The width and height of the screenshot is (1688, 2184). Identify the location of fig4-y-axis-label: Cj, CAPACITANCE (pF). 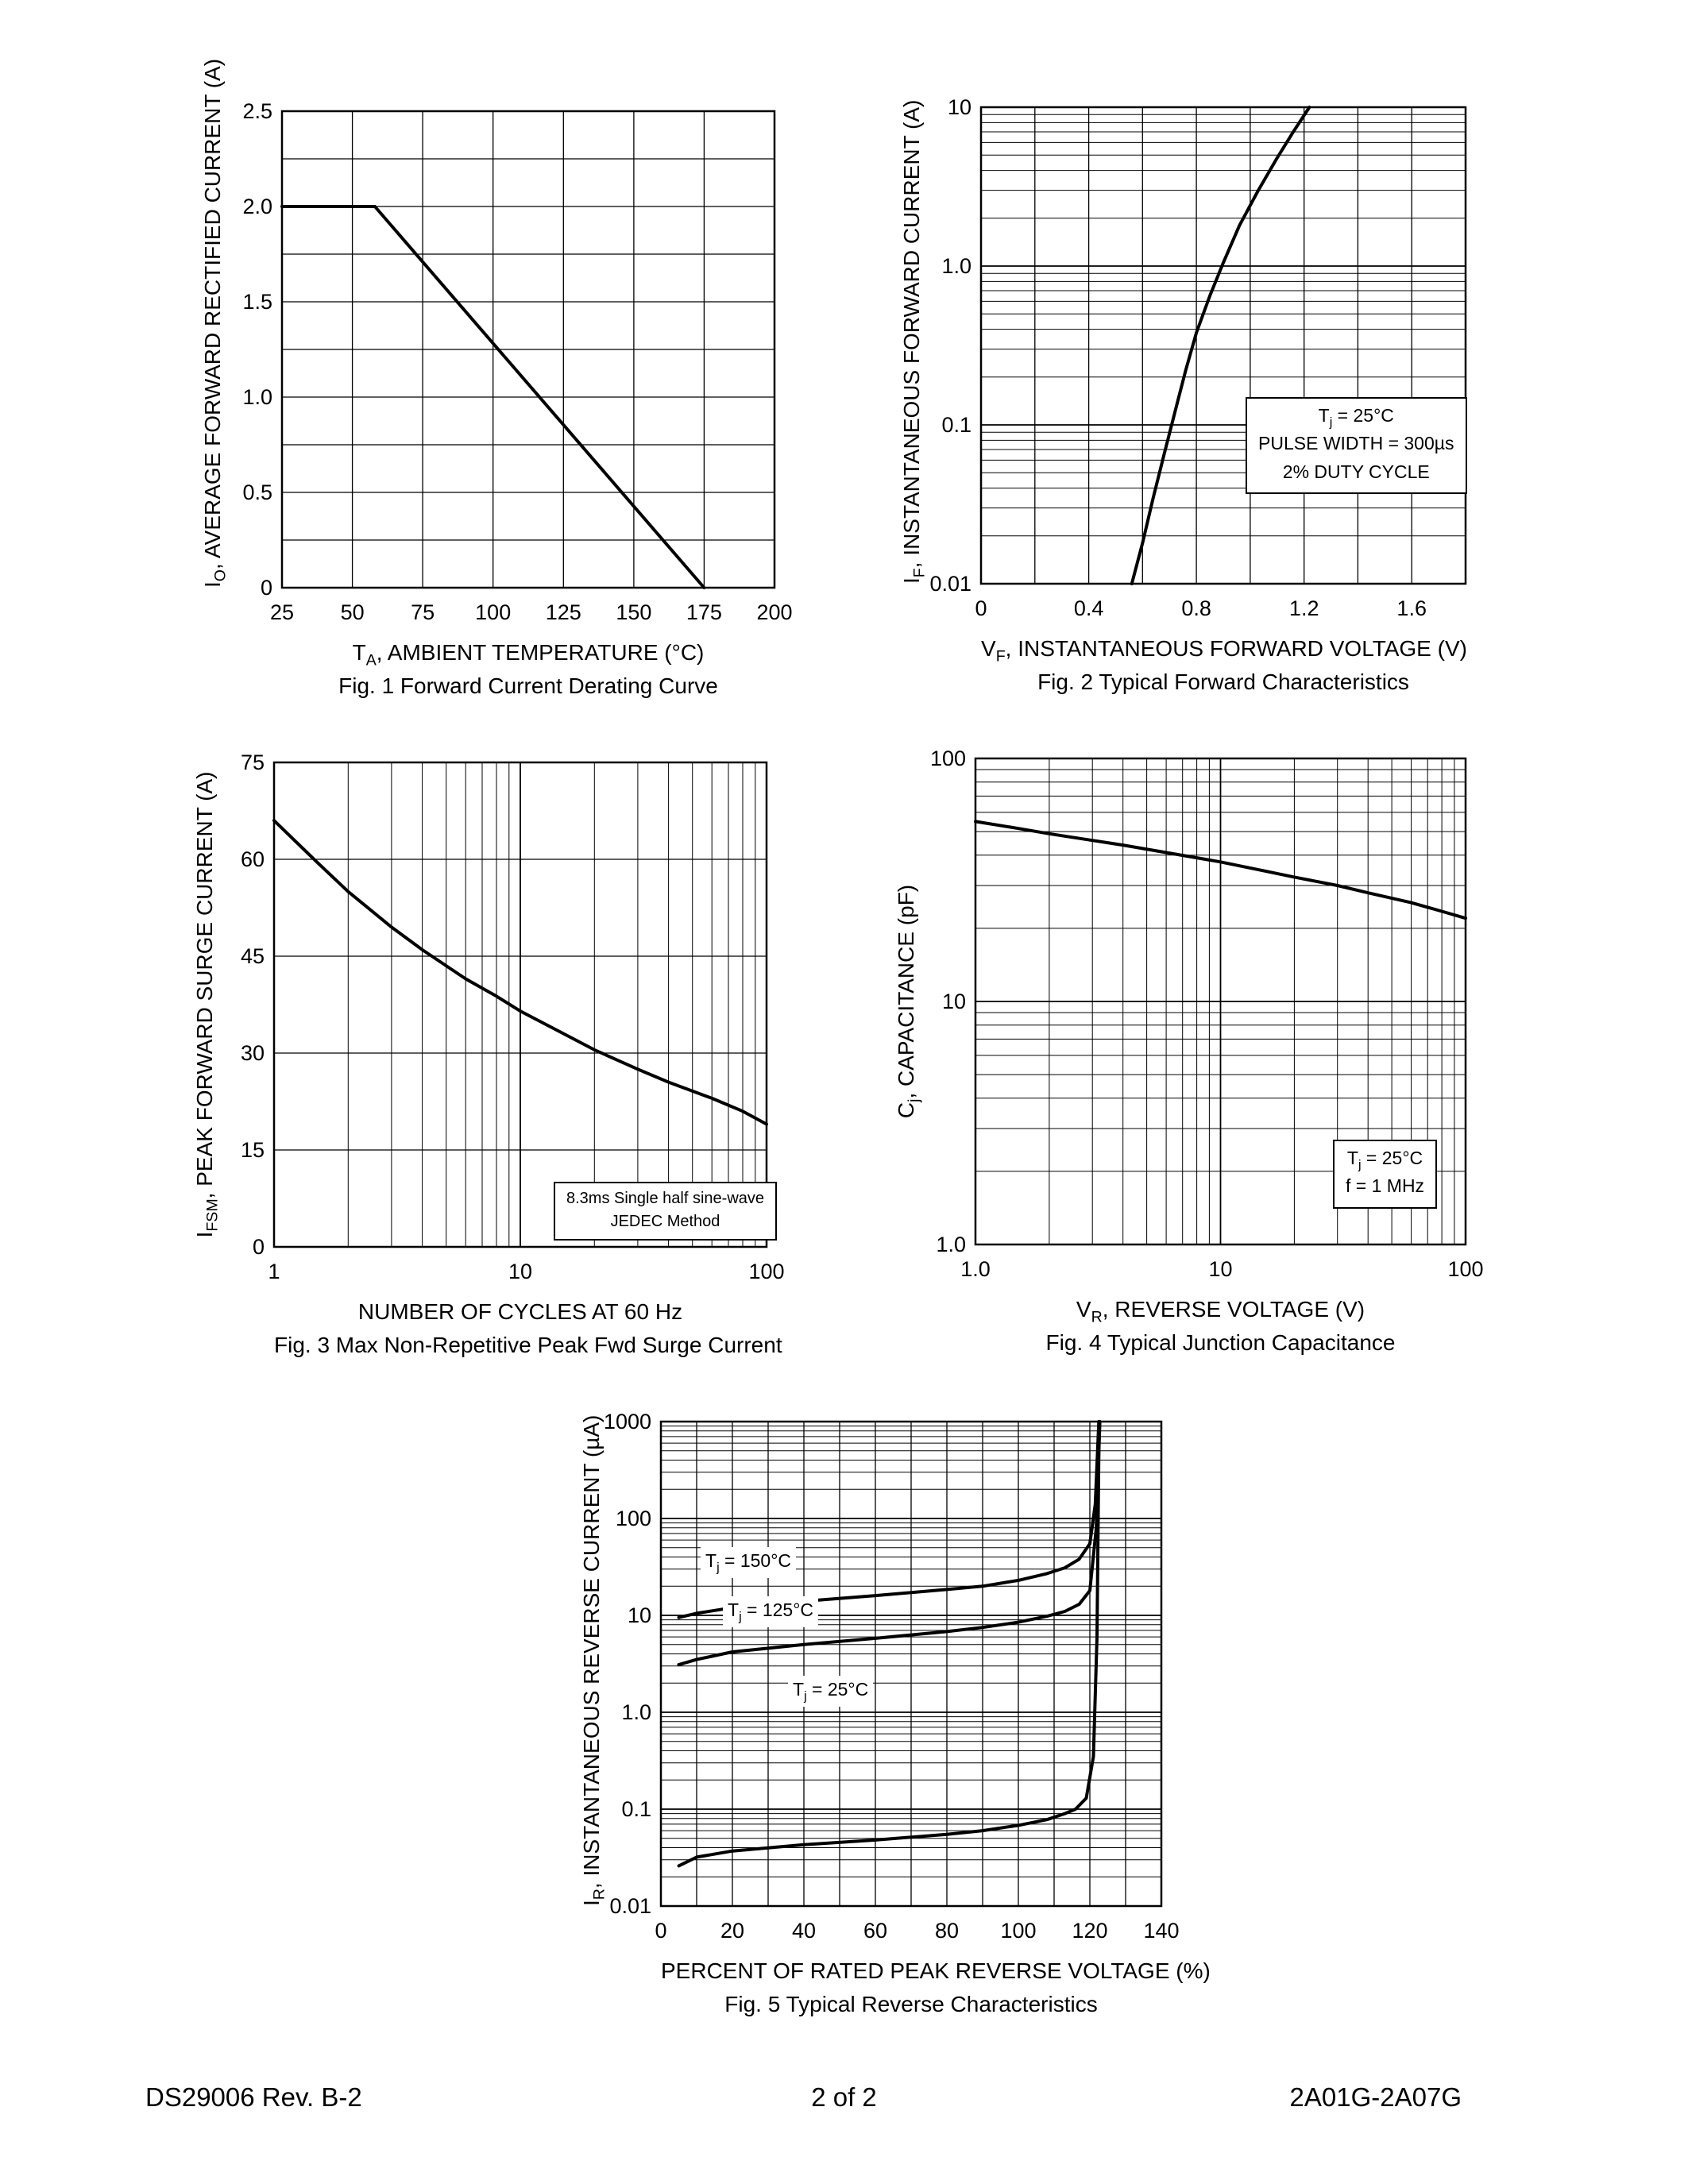
(907, 1001).